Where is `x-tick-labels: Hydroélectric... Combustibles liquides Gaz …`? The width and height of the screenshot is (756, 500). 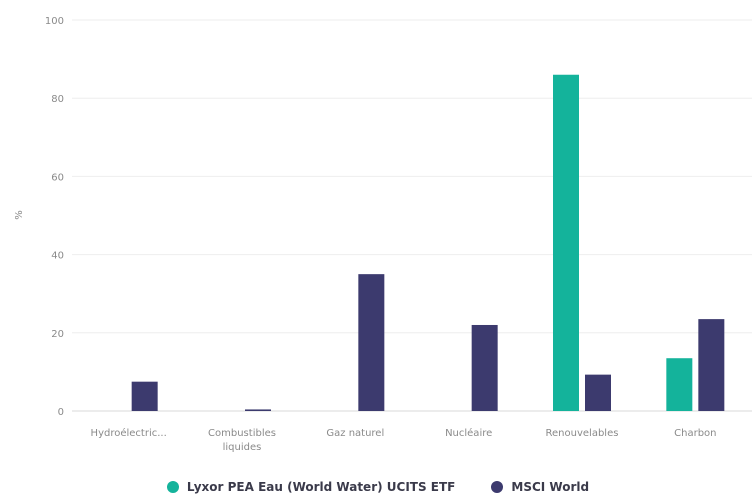 x-tick-labels: Hydroélectric... Combustibles liquides Gaz … is located at coordinates (404, 440).